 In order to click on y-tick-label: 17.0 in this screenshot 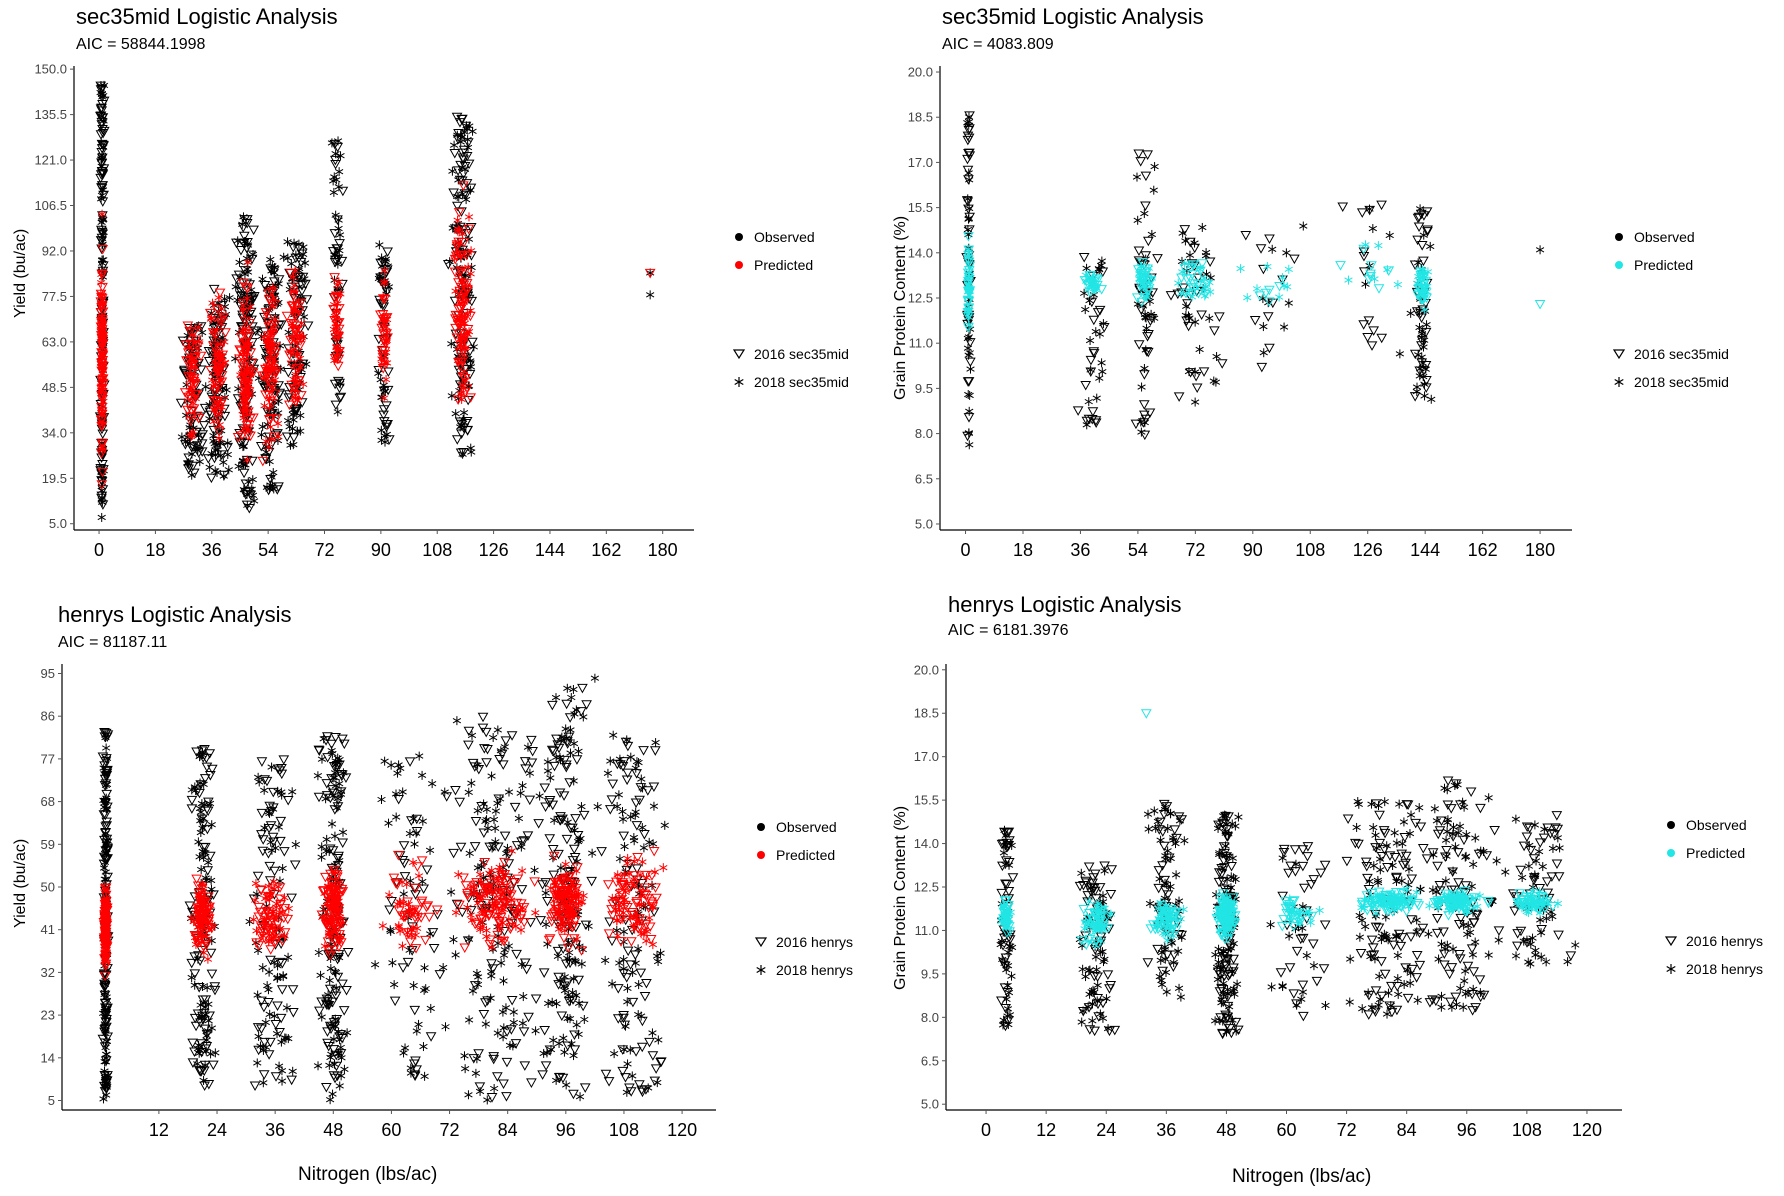, I will do `click(920, 162)`.